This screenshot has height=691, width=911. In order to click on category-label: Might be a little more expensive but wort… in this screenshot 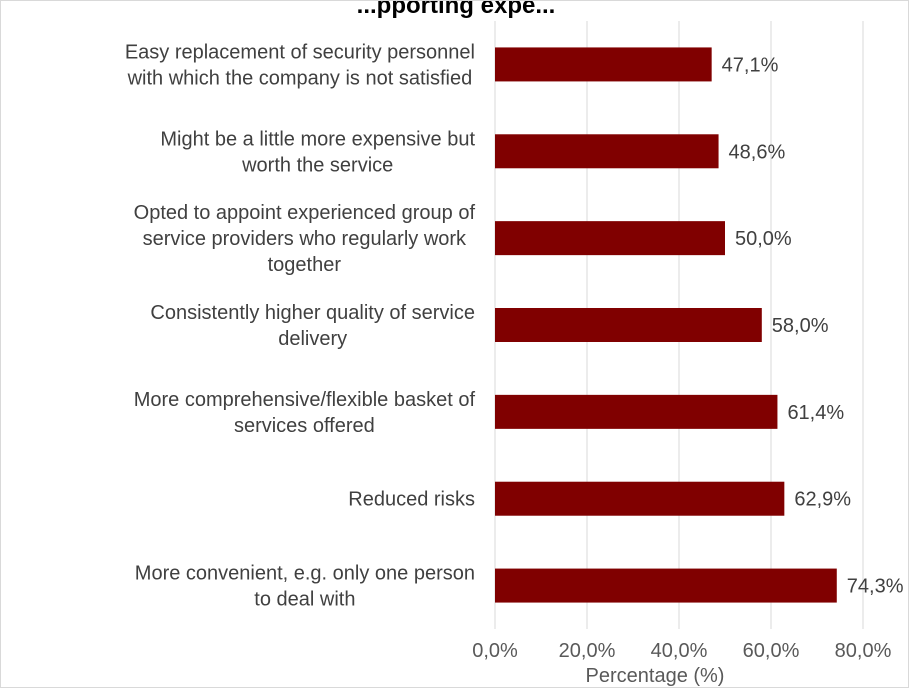, I will do `click(317, 152)`.